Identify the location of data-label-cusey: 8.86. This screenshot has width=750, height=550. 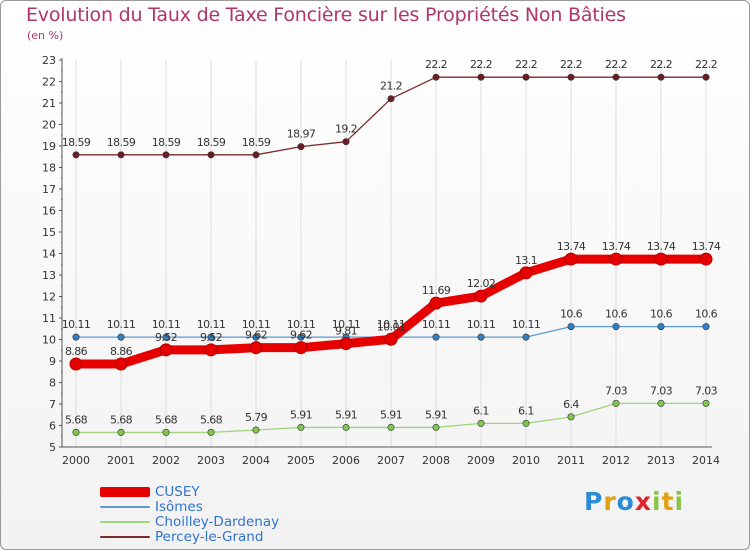
(76, 351).